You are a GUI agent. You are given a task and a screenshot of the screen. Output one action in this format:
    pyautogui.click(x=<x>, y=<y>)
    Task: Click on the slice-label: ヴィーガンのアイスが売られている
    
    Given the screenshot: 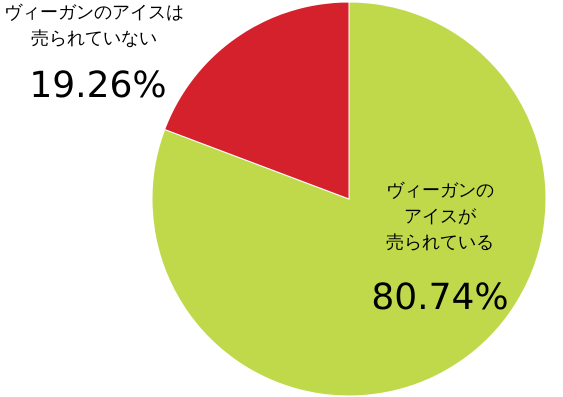 What is the action you would take?
    pyautogui.click(x=440, y=216)
    